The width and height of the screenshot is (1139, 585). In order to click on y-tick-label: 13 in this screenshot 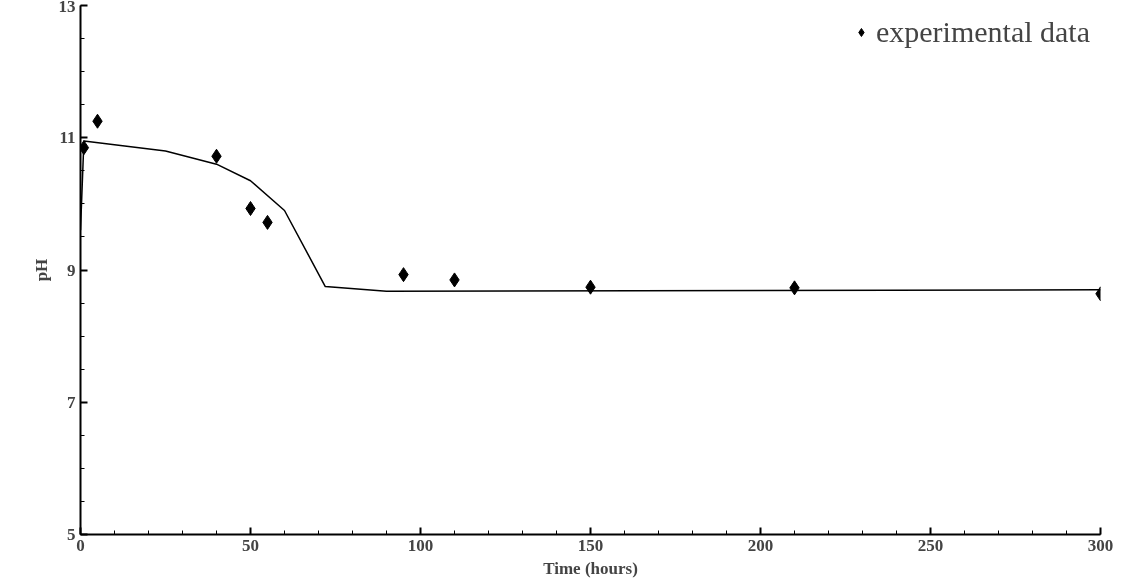, I will do `click(67, 8)`.